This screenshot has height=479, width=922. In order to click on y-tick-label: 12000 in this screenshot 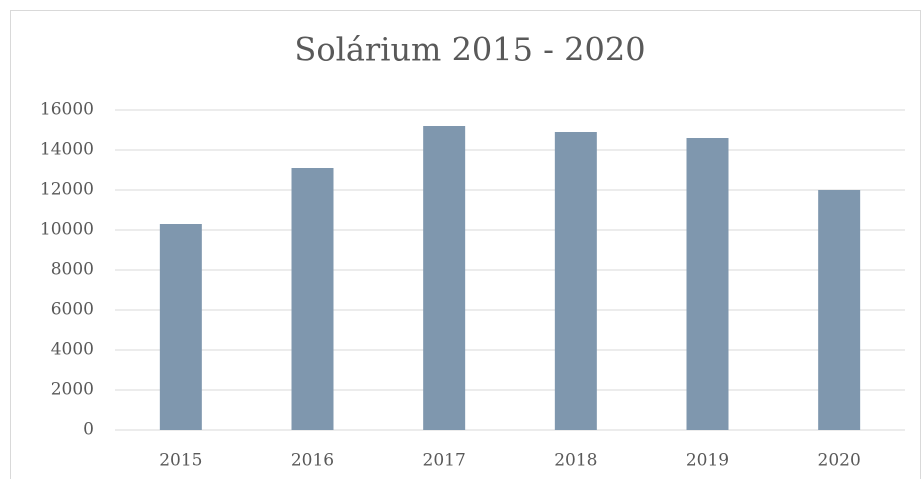, I will do `click(67, 190)`.